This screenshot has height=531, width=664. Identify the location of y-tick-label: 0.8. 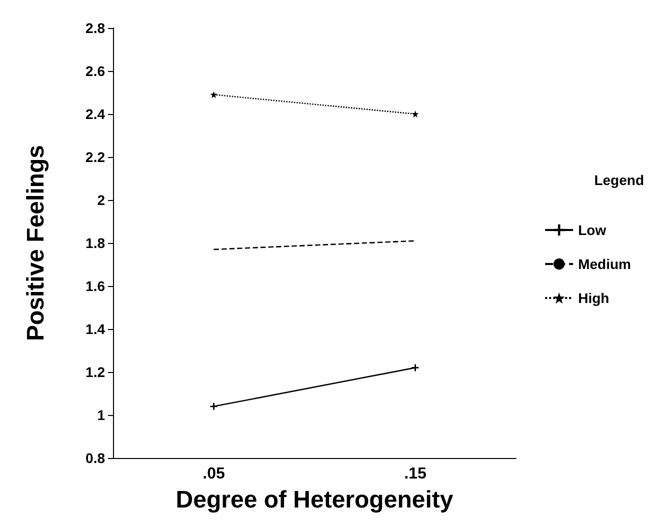
(96, 458).